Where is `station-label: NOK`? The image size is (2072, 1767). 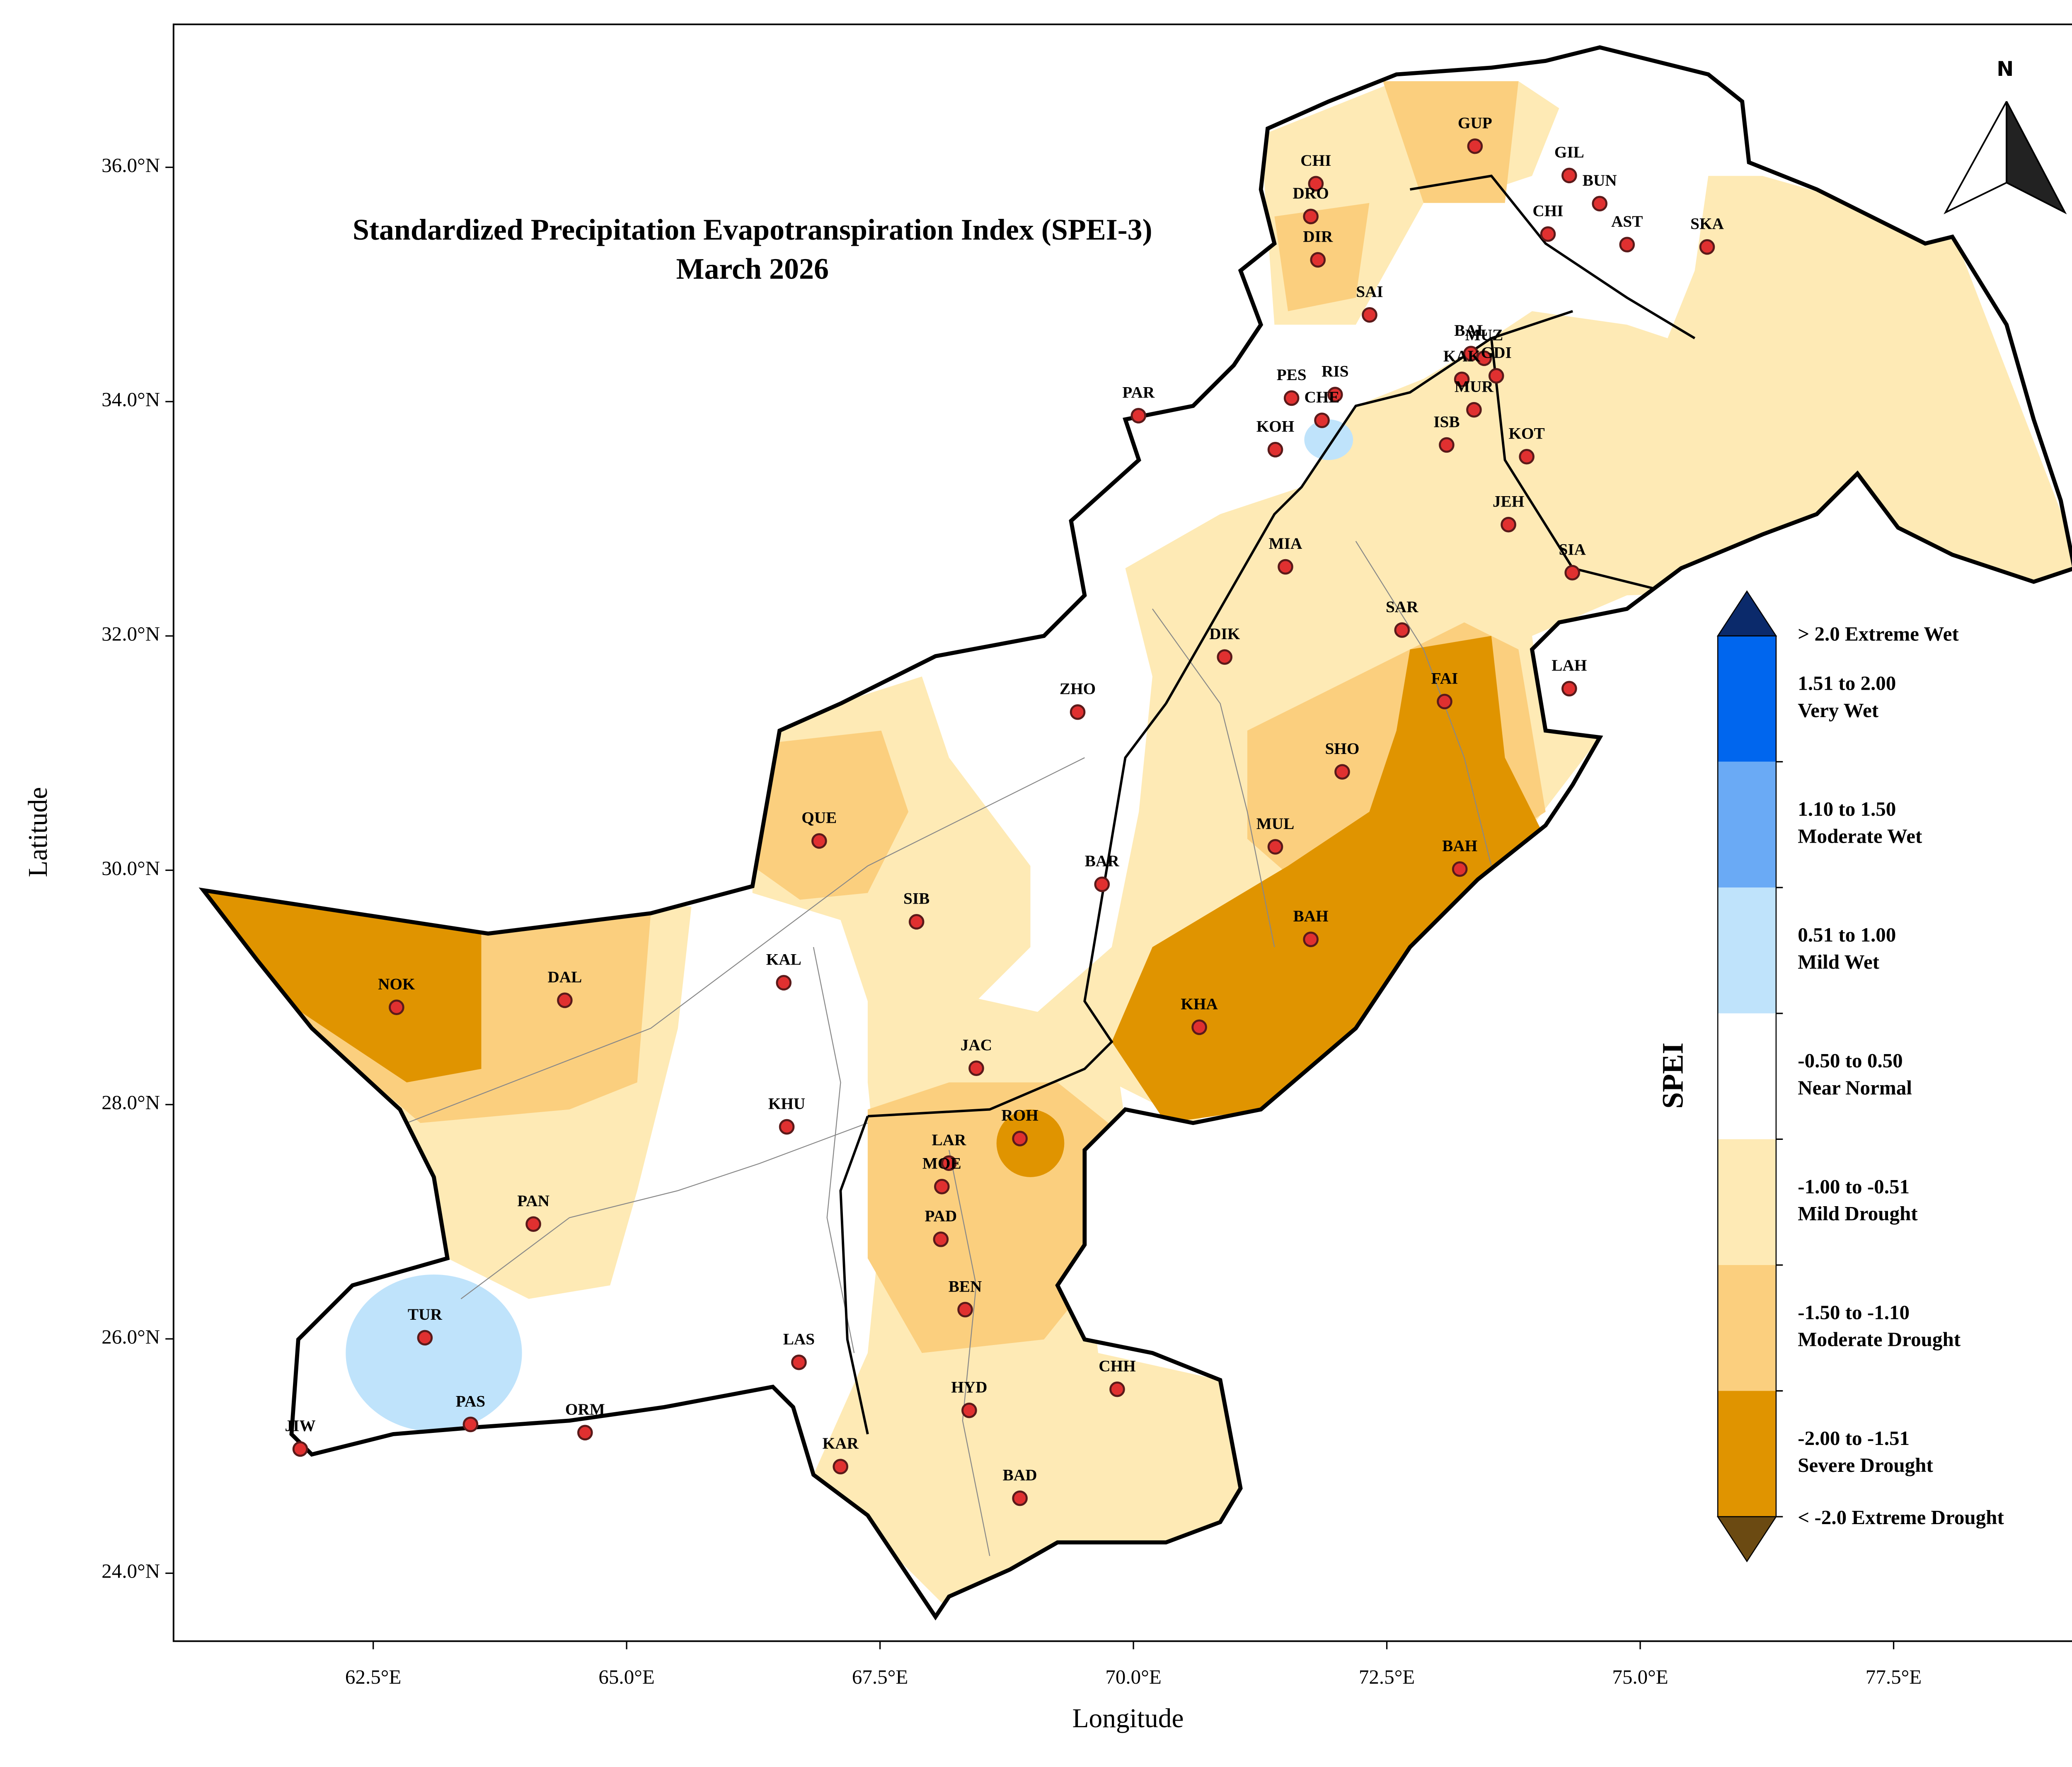 station-label: NOK is located at coordinates (396, 984).